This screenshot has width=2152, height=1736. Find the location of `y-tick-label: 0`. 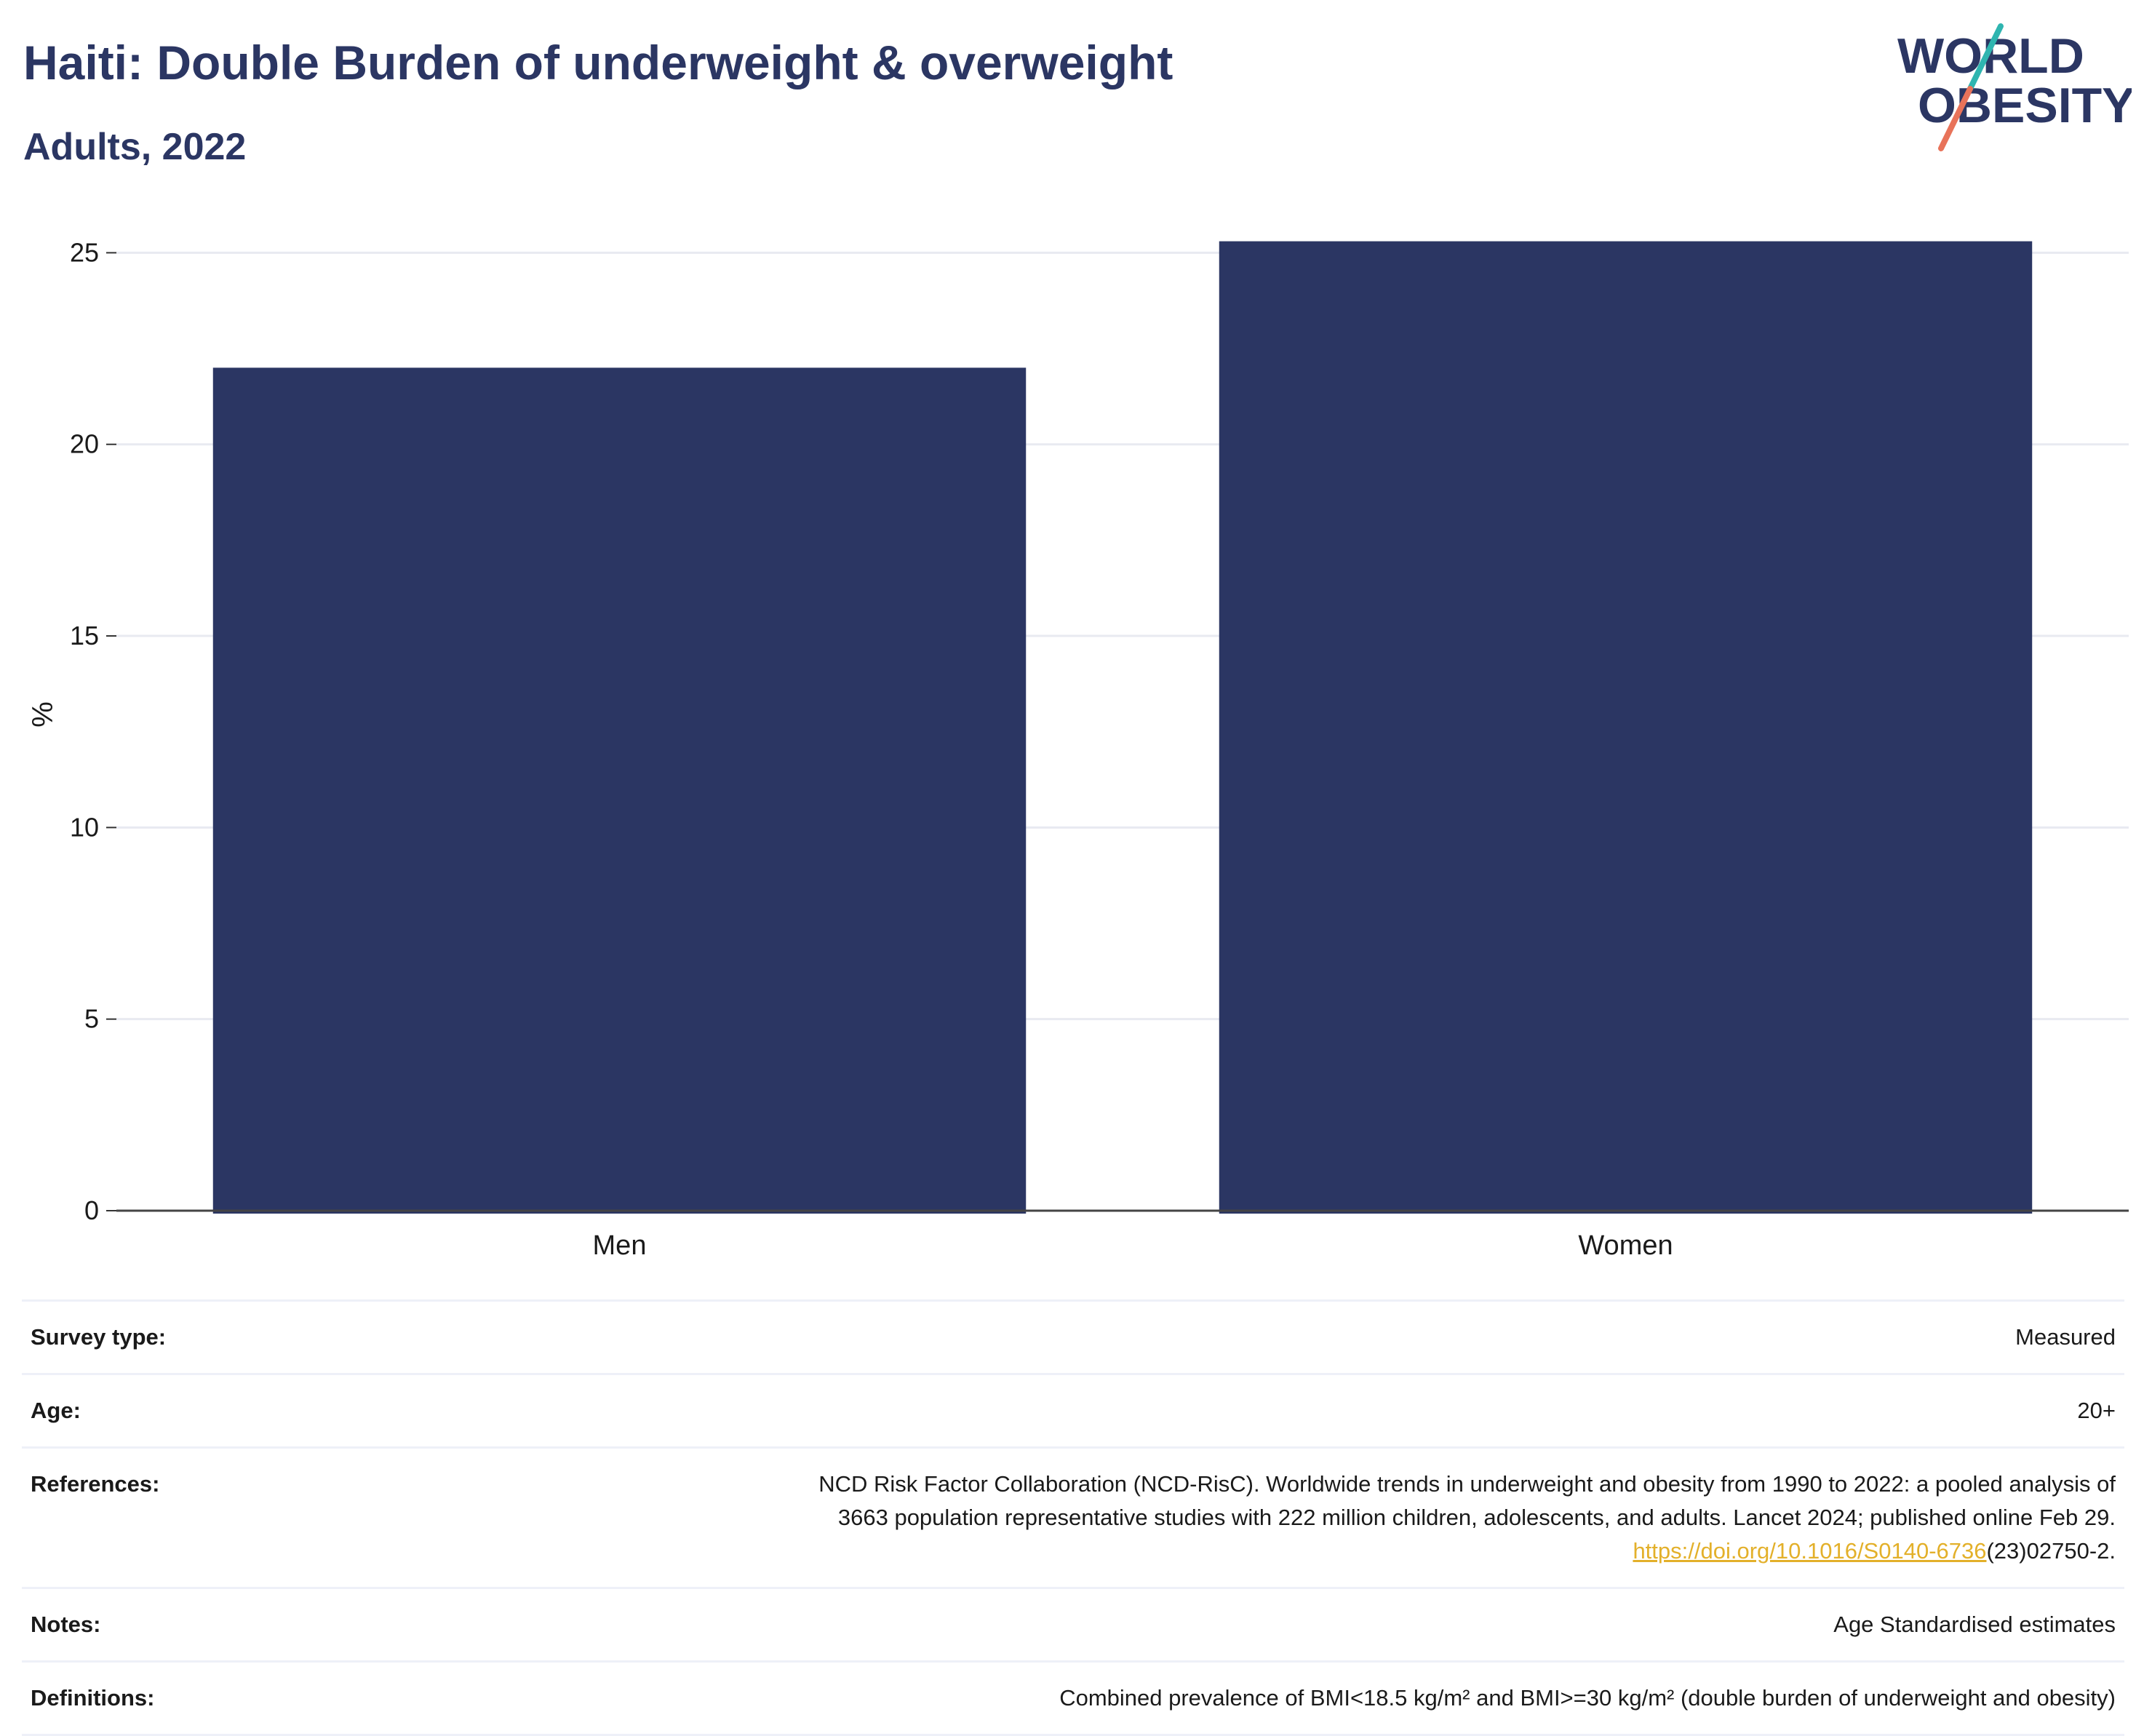

y-tick-label: 0 is located at coordinates (92, 1210).